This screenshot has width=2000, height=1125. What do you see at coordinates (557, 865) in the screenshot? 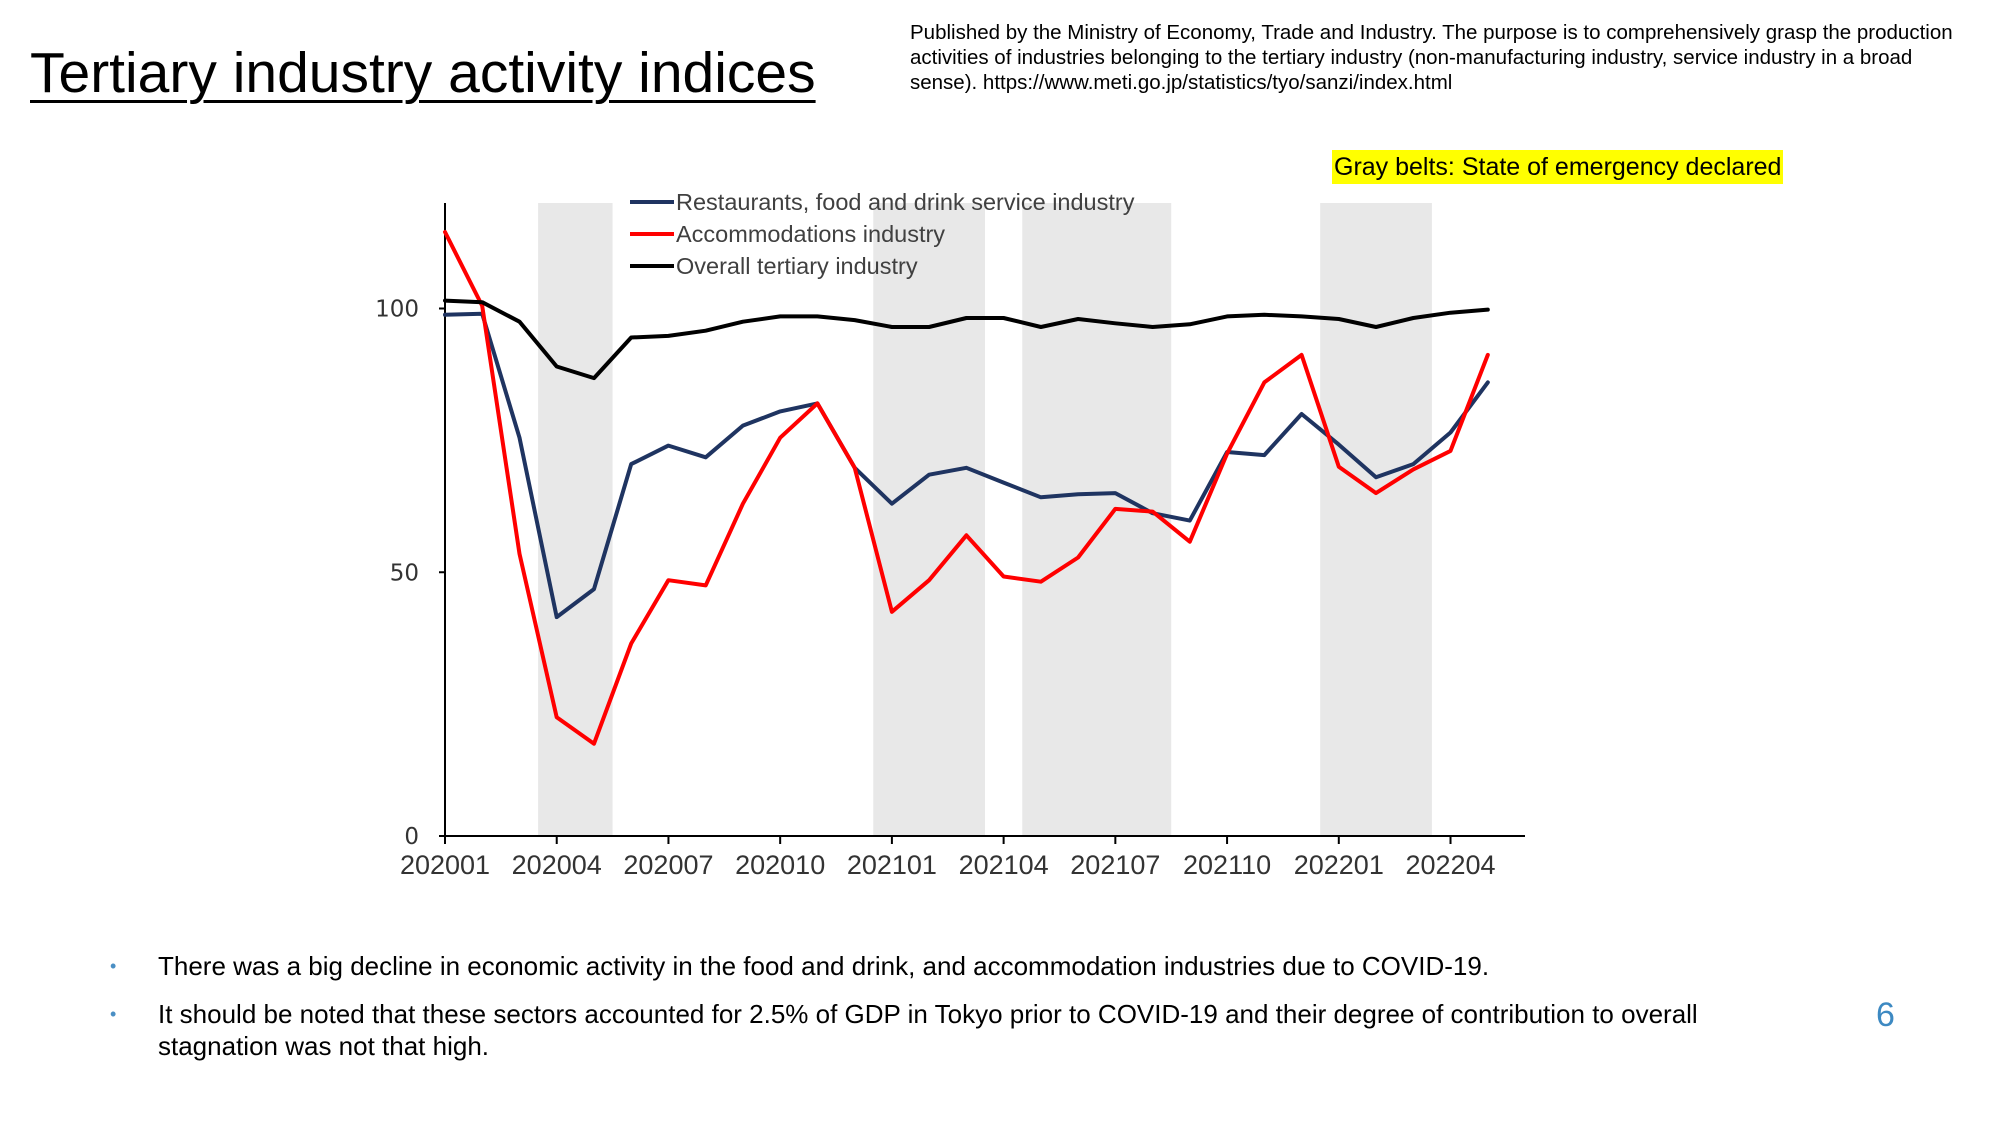
I see `x-tick-label: 202004` at bounding box center [557, 865].